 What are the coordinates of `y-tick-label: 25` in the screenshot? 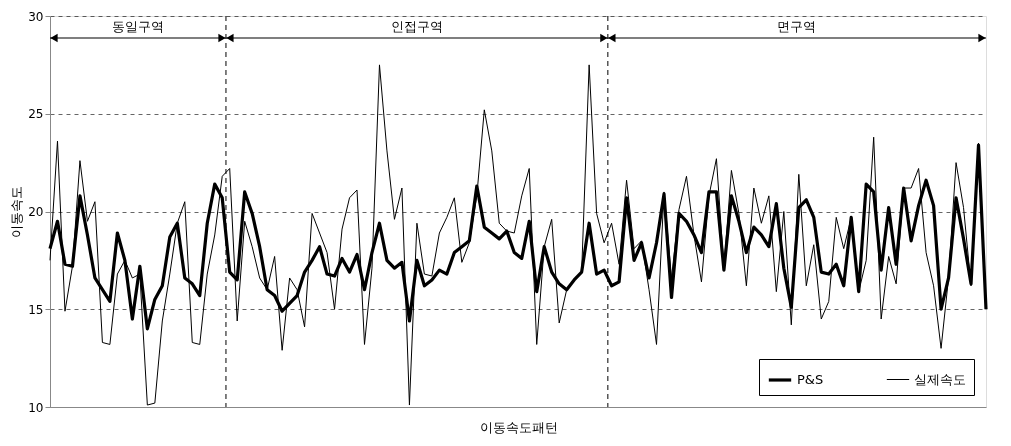 It's located at (36, 114).